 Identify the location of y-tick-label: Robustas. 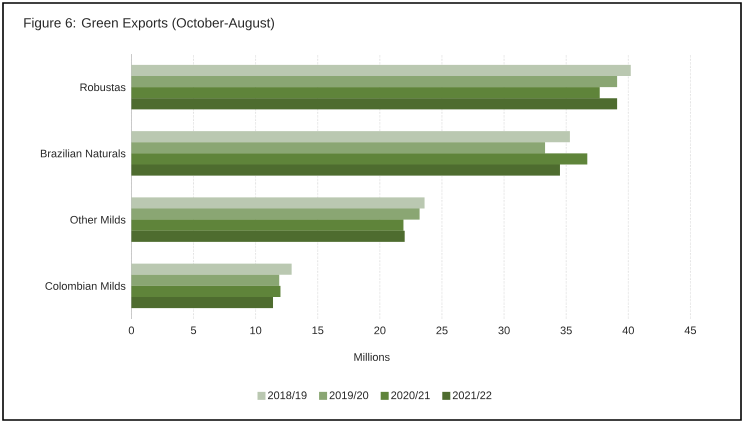
(103, 87).